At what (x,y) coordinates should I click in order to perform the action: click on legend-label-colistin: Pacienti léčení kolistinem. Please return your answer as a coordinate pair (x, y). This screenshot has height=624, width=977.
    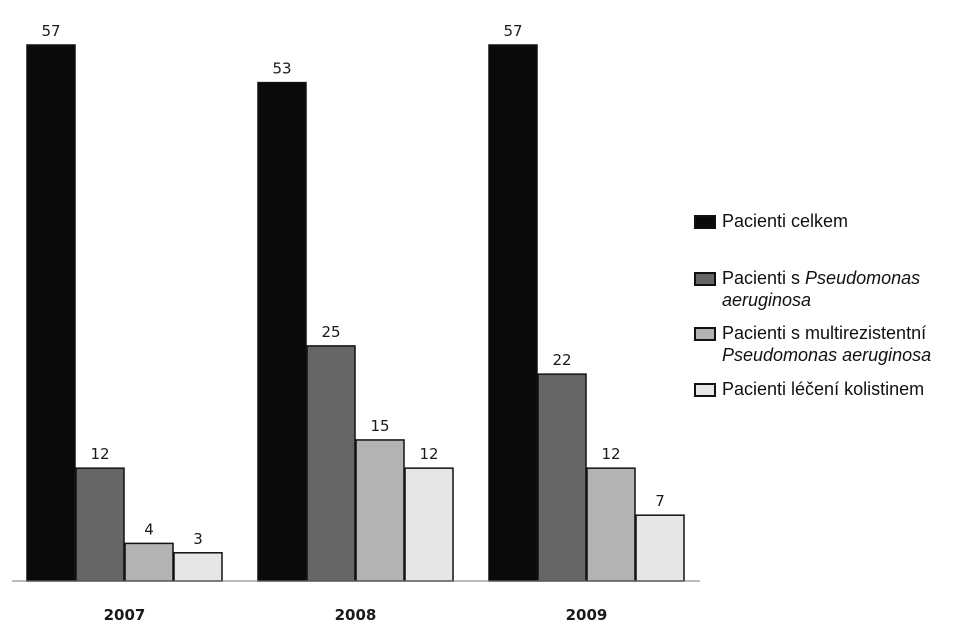
    Looking at the image, I should click on (823, 389).